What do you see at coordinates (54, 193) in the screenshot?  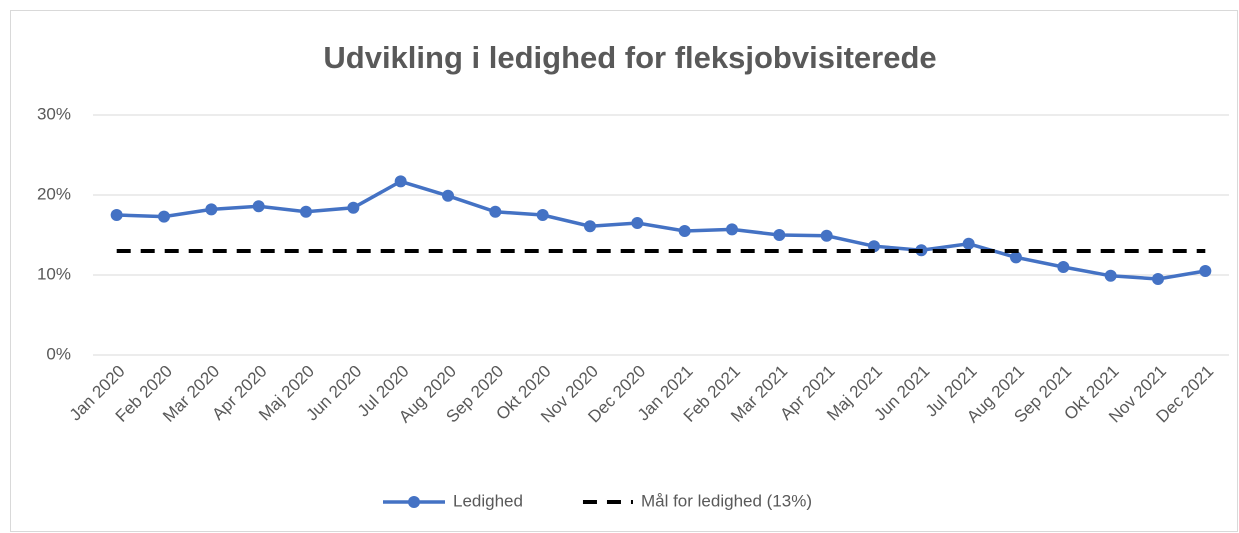 I see `y-tick-label: 20%` at bounding box center [54, 193].